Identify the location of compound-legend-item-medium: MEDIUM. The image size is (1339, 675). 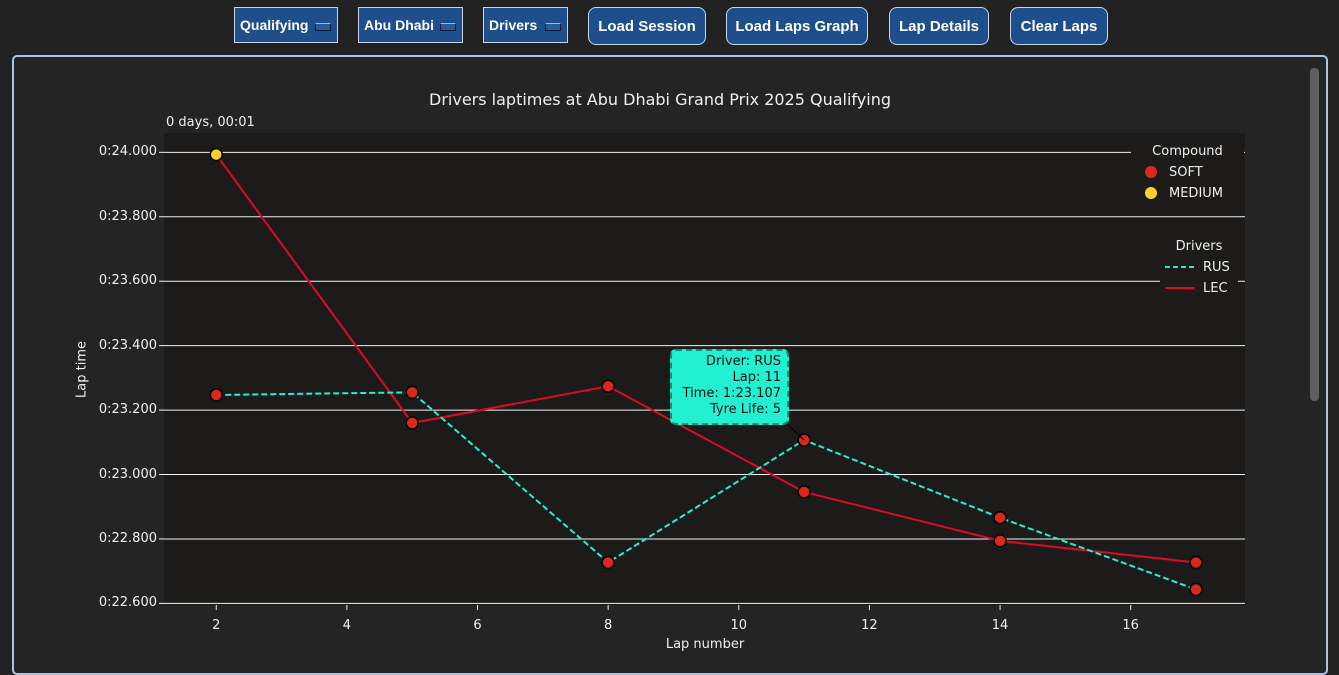
(1177, 193).